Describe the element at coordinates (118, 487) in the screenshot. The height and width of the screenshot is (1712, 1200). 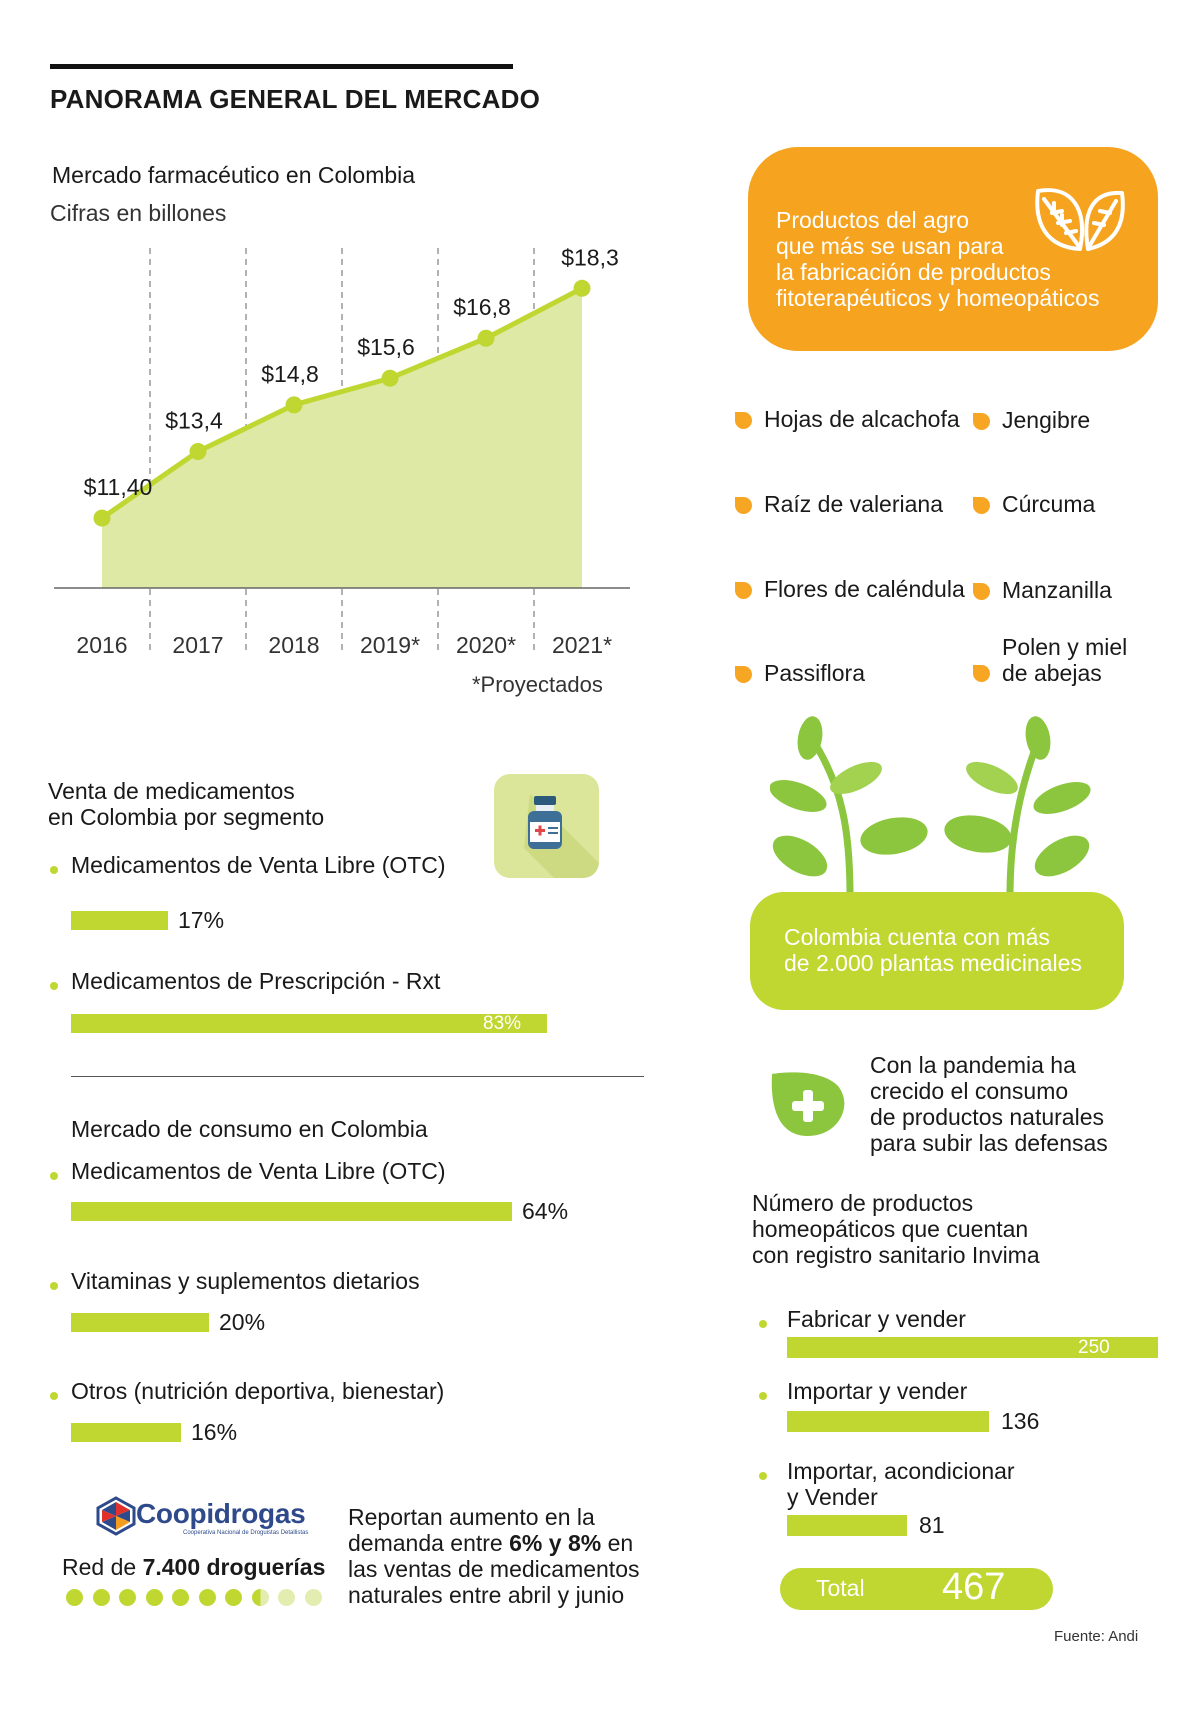
I see `data-label: $11,40` at that location.